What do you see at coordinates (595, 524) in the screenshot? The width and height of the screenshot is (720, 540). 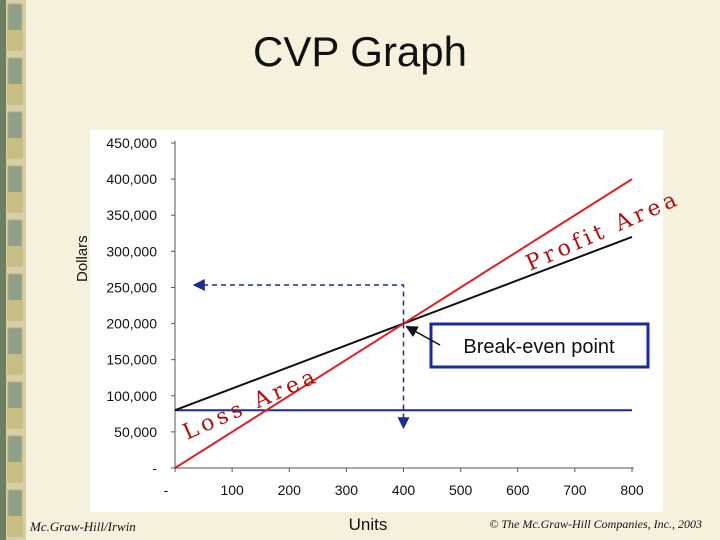 I see `footer-copyright: © The Mc.Graw-Hill Companies, Inc., 2003` at bounding box center [595, 524].